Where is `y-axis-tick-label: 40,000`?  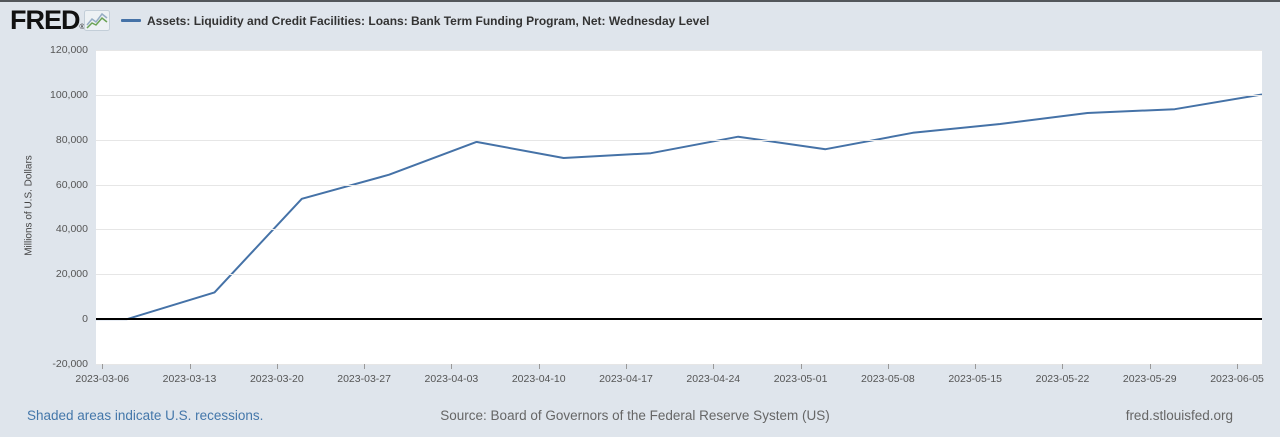 y-axis-tick-label: 40,000 is located at coordinates (71, 229).